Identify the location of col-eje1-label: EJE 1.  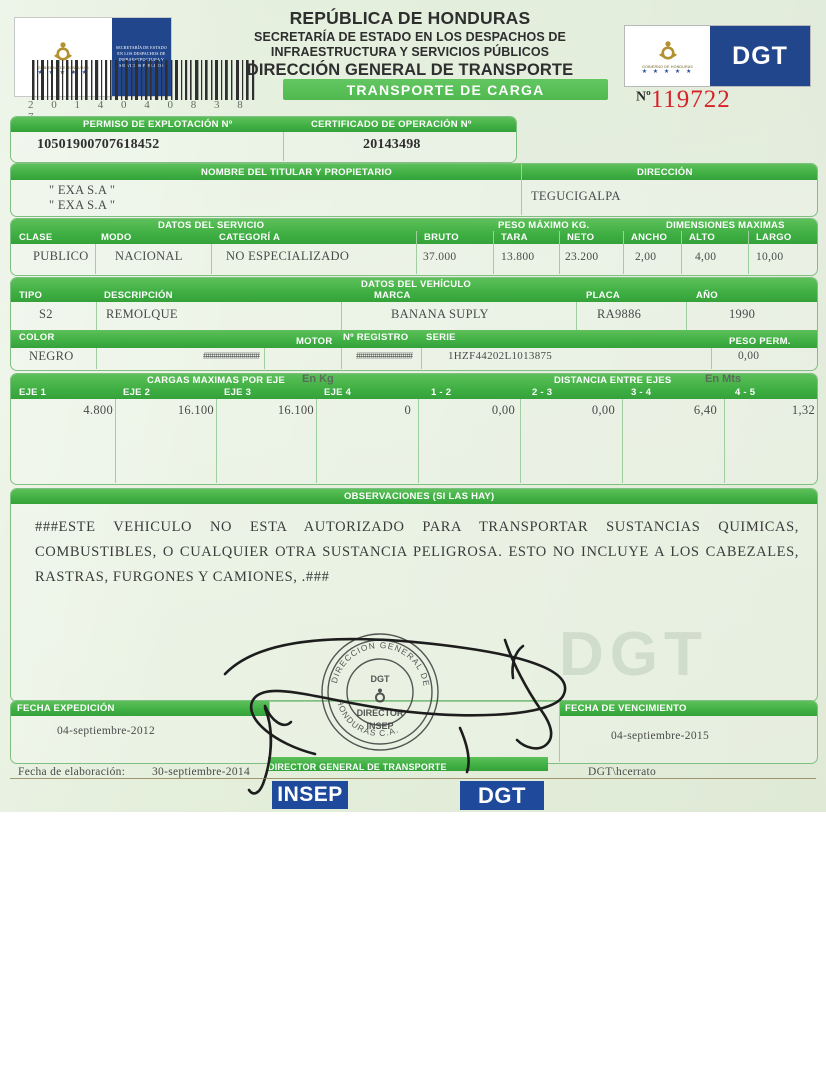
(33, 392).